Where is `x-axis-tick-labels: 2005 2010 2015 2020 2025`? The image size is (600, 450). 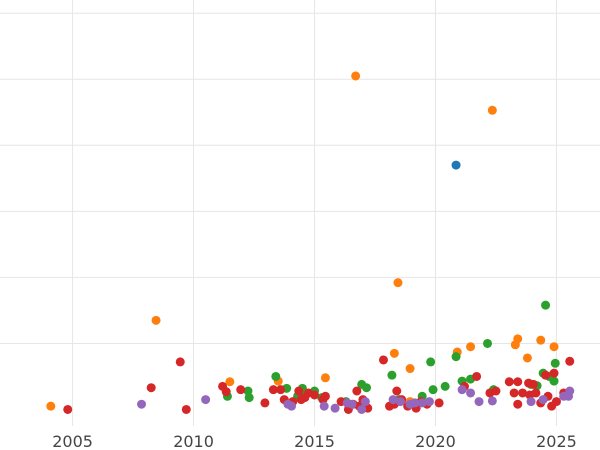
x-axis-tick-labels: 2005 2010 2015 2020 2025 is located at coordinates (314, 441).